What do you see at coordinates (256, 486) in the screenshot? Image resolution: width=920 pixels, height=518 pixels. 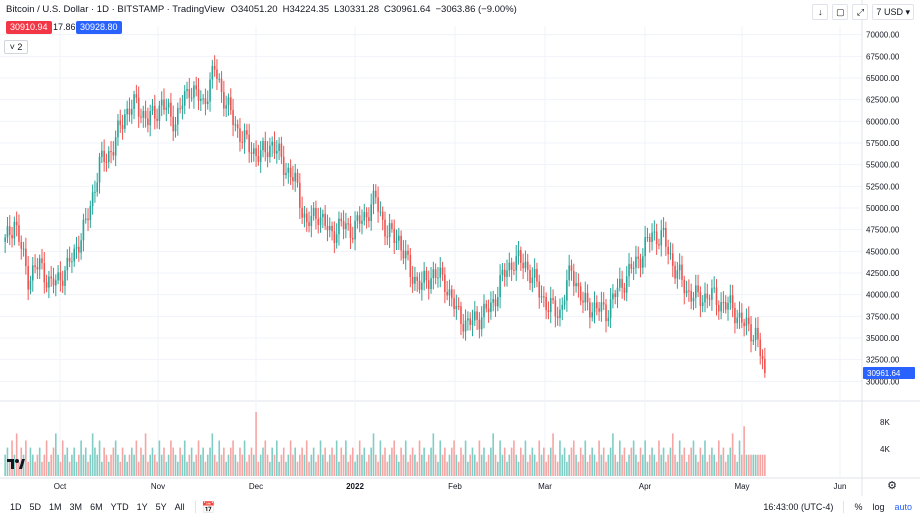 I see `x-tick-label: Dec` at bounding box center [256, 486].